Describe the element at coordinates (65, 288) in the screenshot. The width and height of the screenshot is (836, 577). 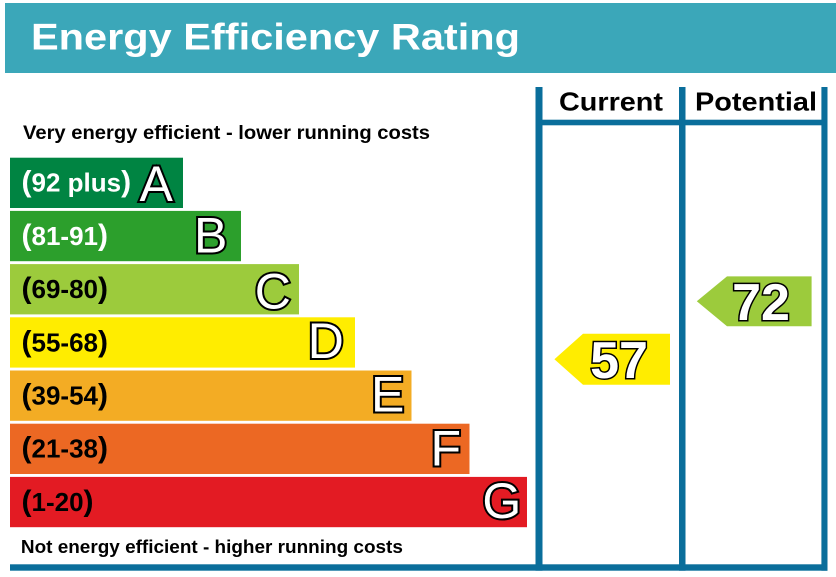
I see `svg-text: (69-80)` at that location.